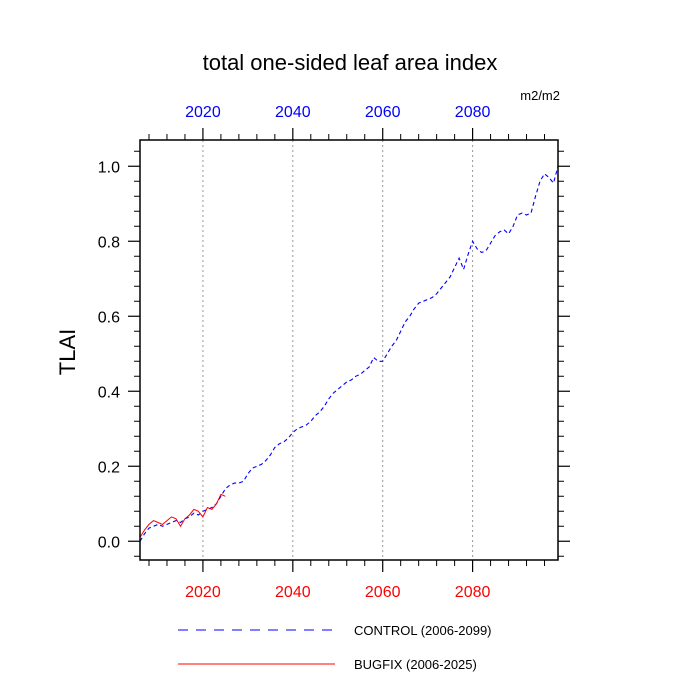 Image resolution: width=700 pixels, height=700 pixels. Describe the element at coordinates (109, 317) in the screenshot. I see `y-tick-label: 0.6` at that location.